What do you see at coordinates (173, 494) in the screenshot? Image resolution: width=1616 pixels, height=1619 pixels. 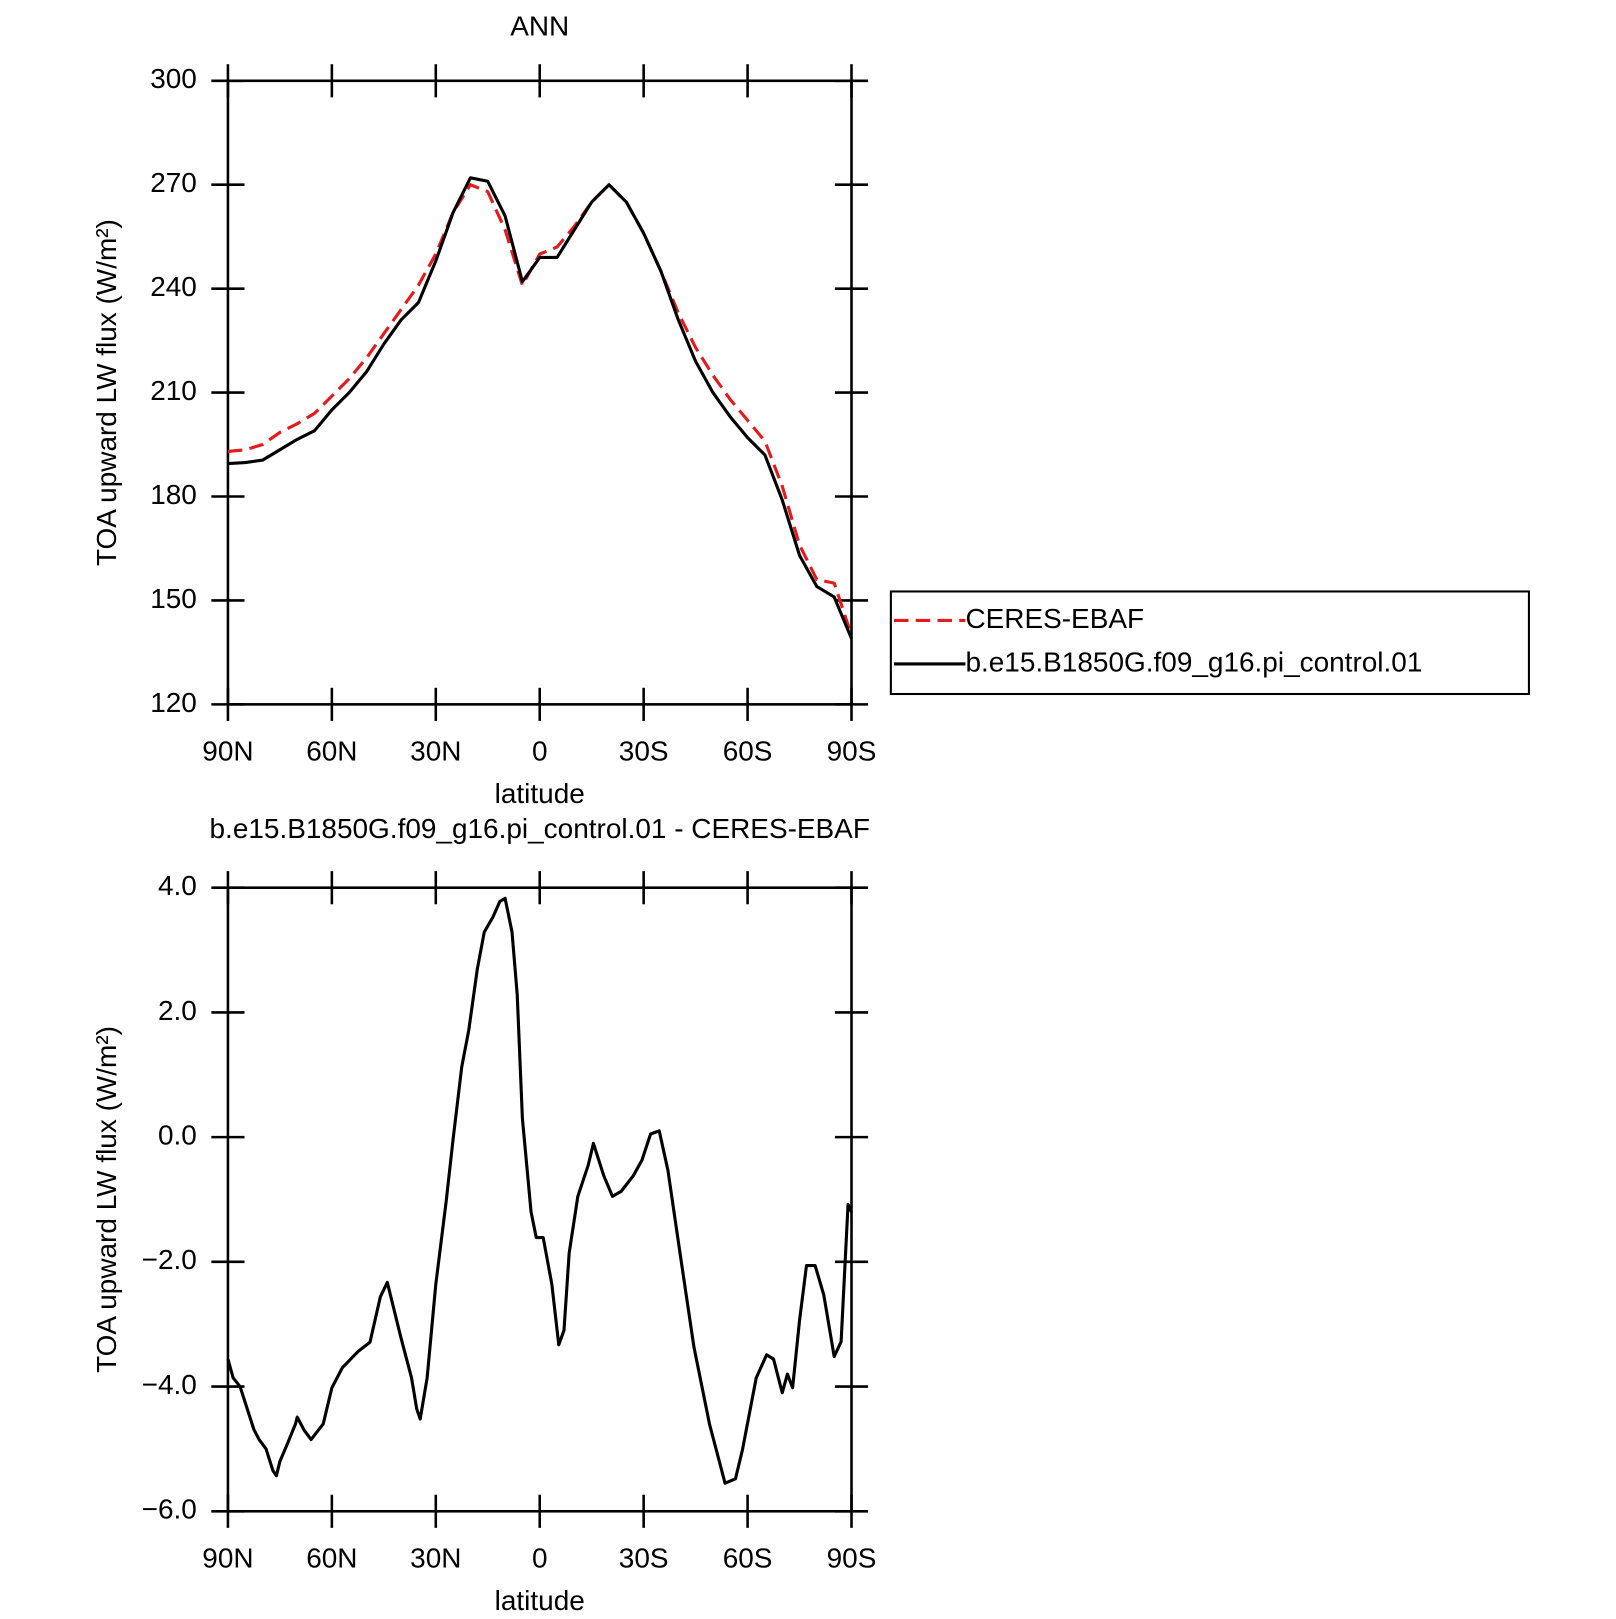 I see `y-tick-label: 180` at bounding box center [173, 494].